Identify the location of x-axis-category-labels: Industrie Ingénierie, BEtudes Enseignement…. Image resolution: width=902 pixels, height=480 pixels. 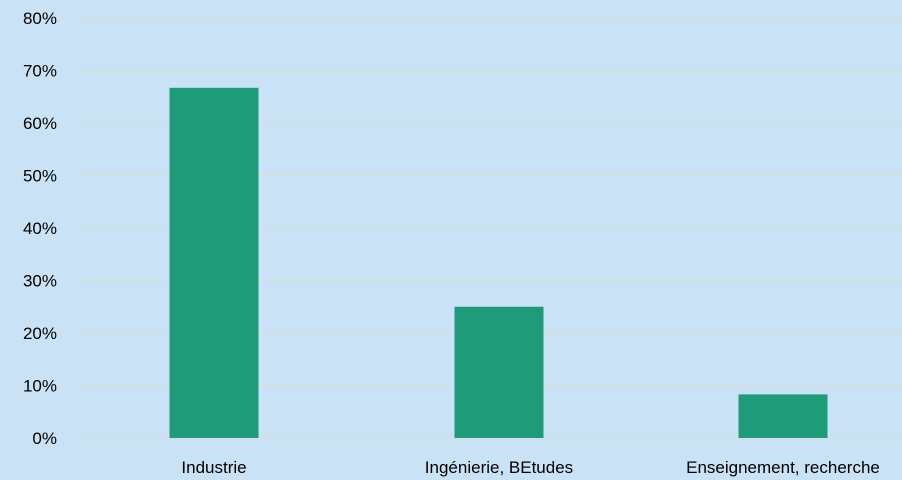
(530, 467).